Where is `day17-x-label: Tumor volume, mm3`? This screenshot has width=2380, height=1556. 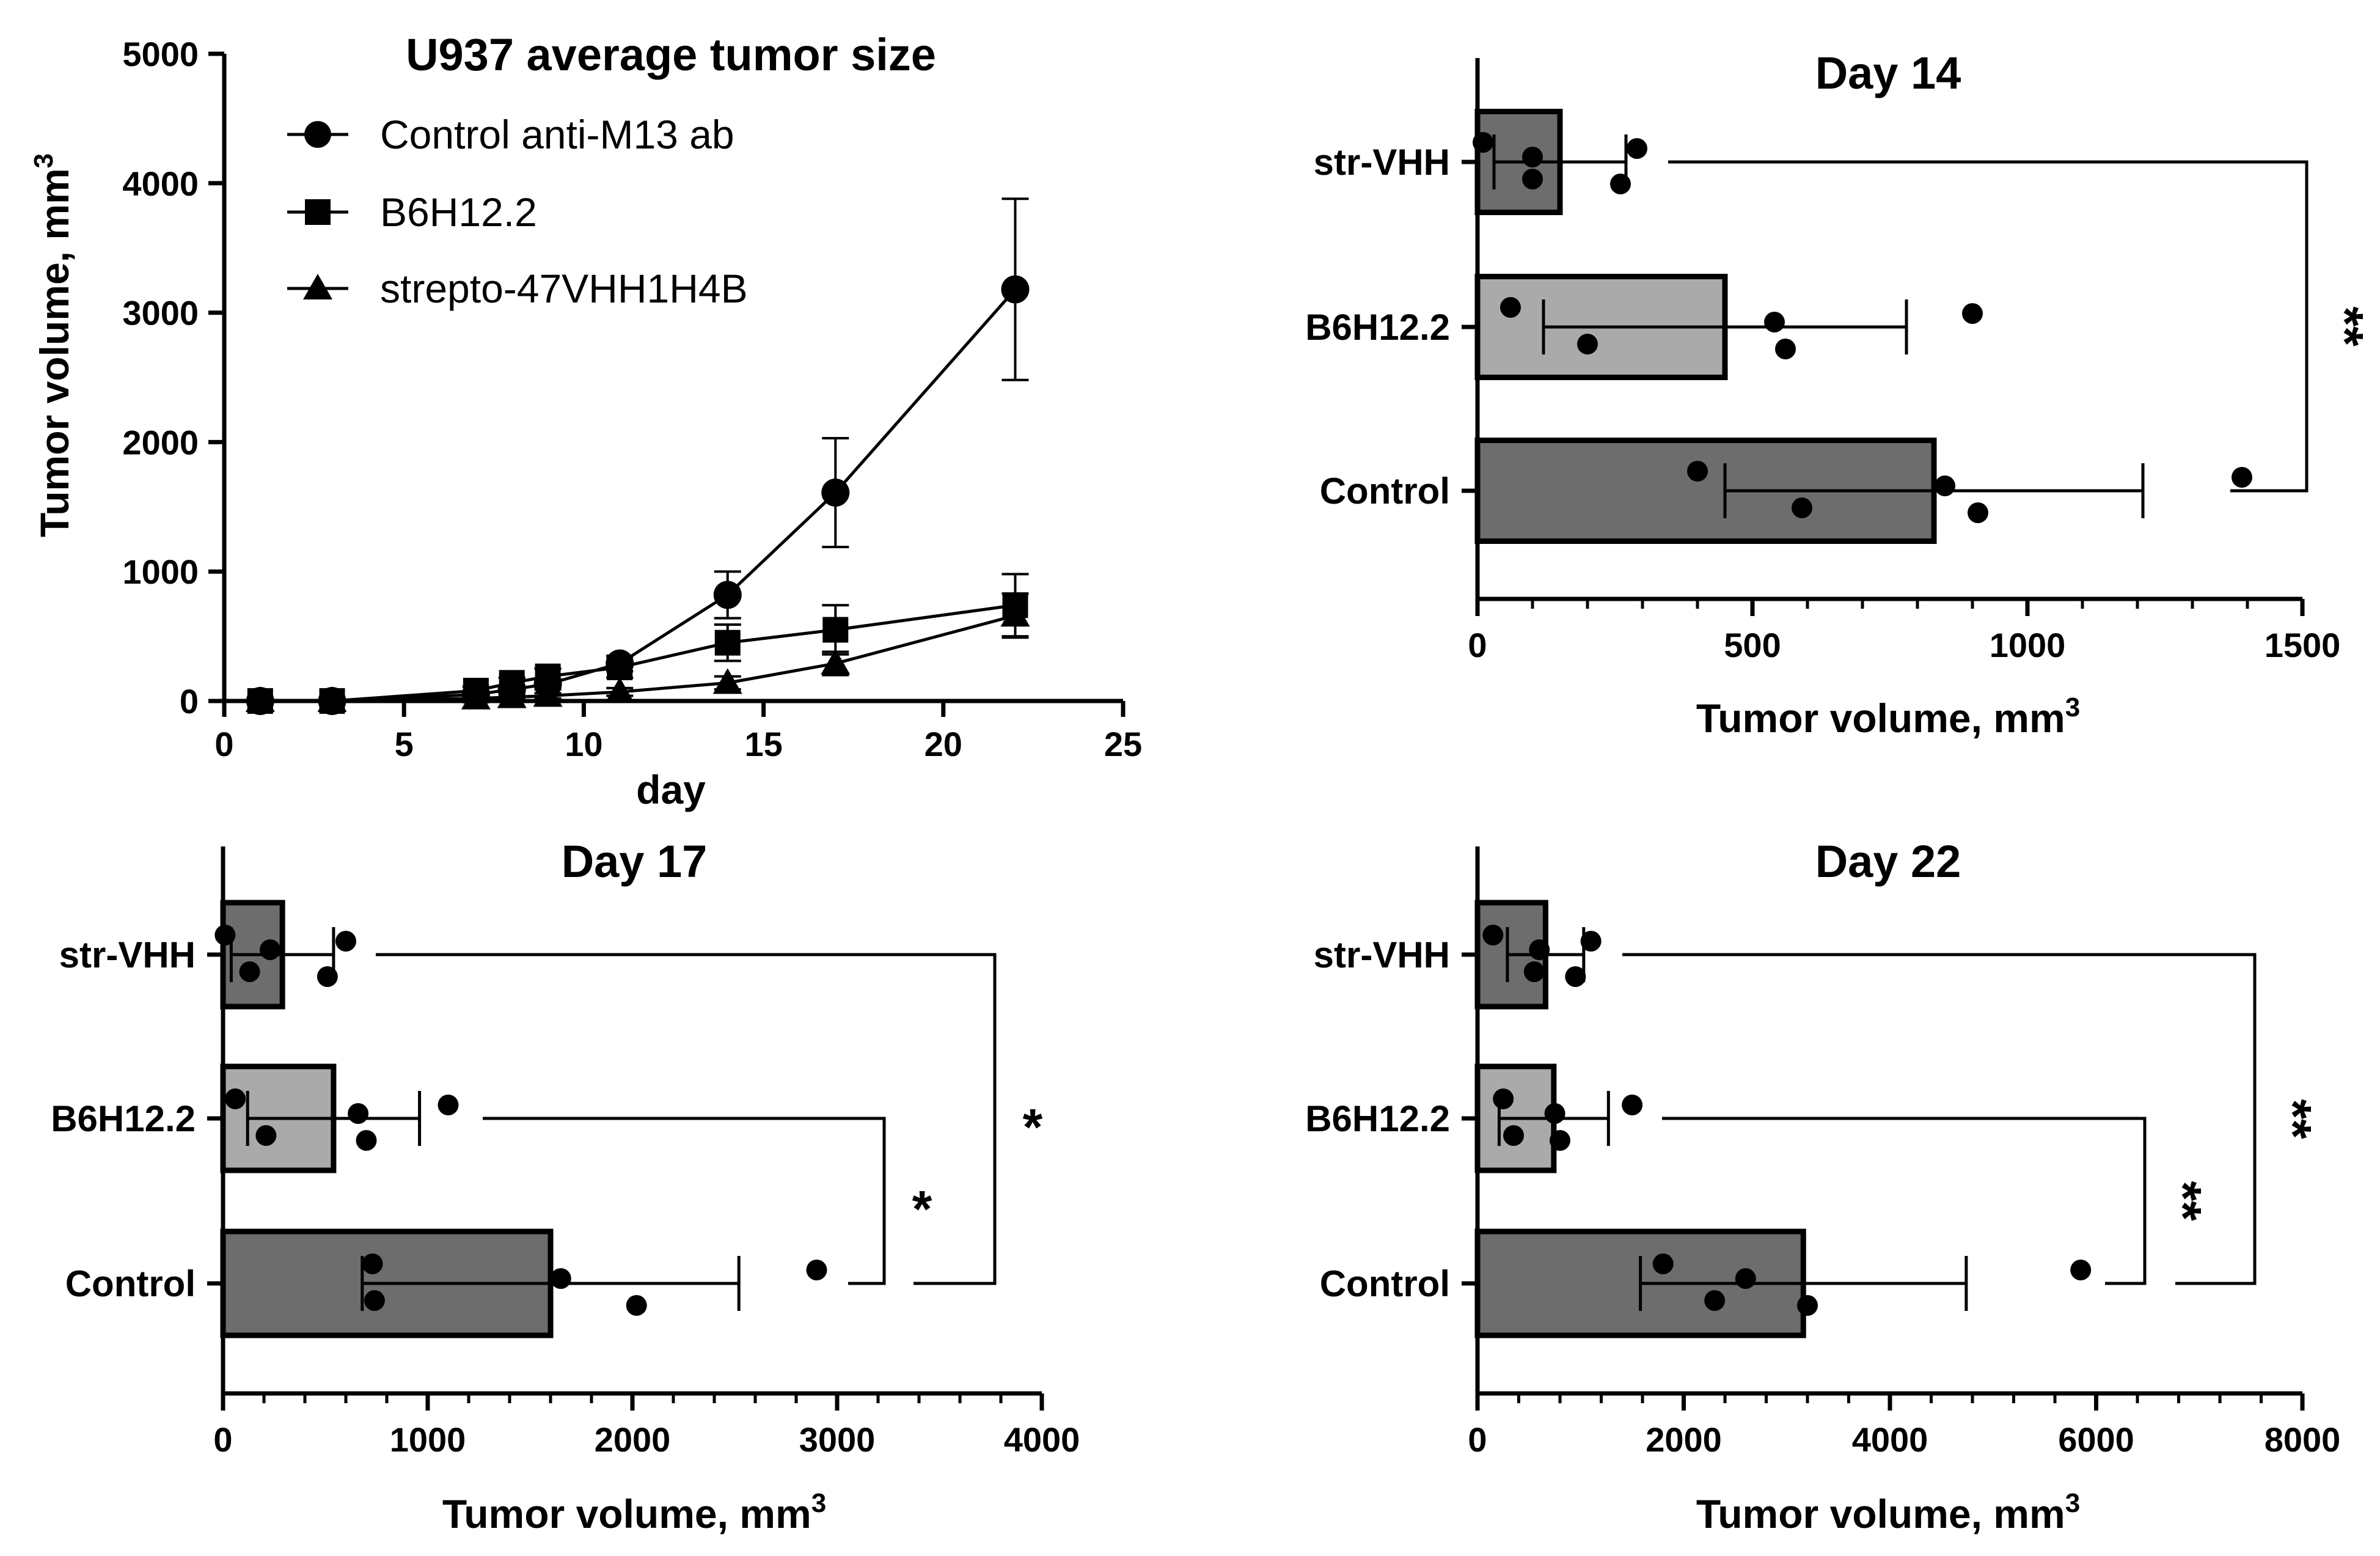 day17-x-label: Tumor volume, mm3 is located at coordinates (634, 1512).